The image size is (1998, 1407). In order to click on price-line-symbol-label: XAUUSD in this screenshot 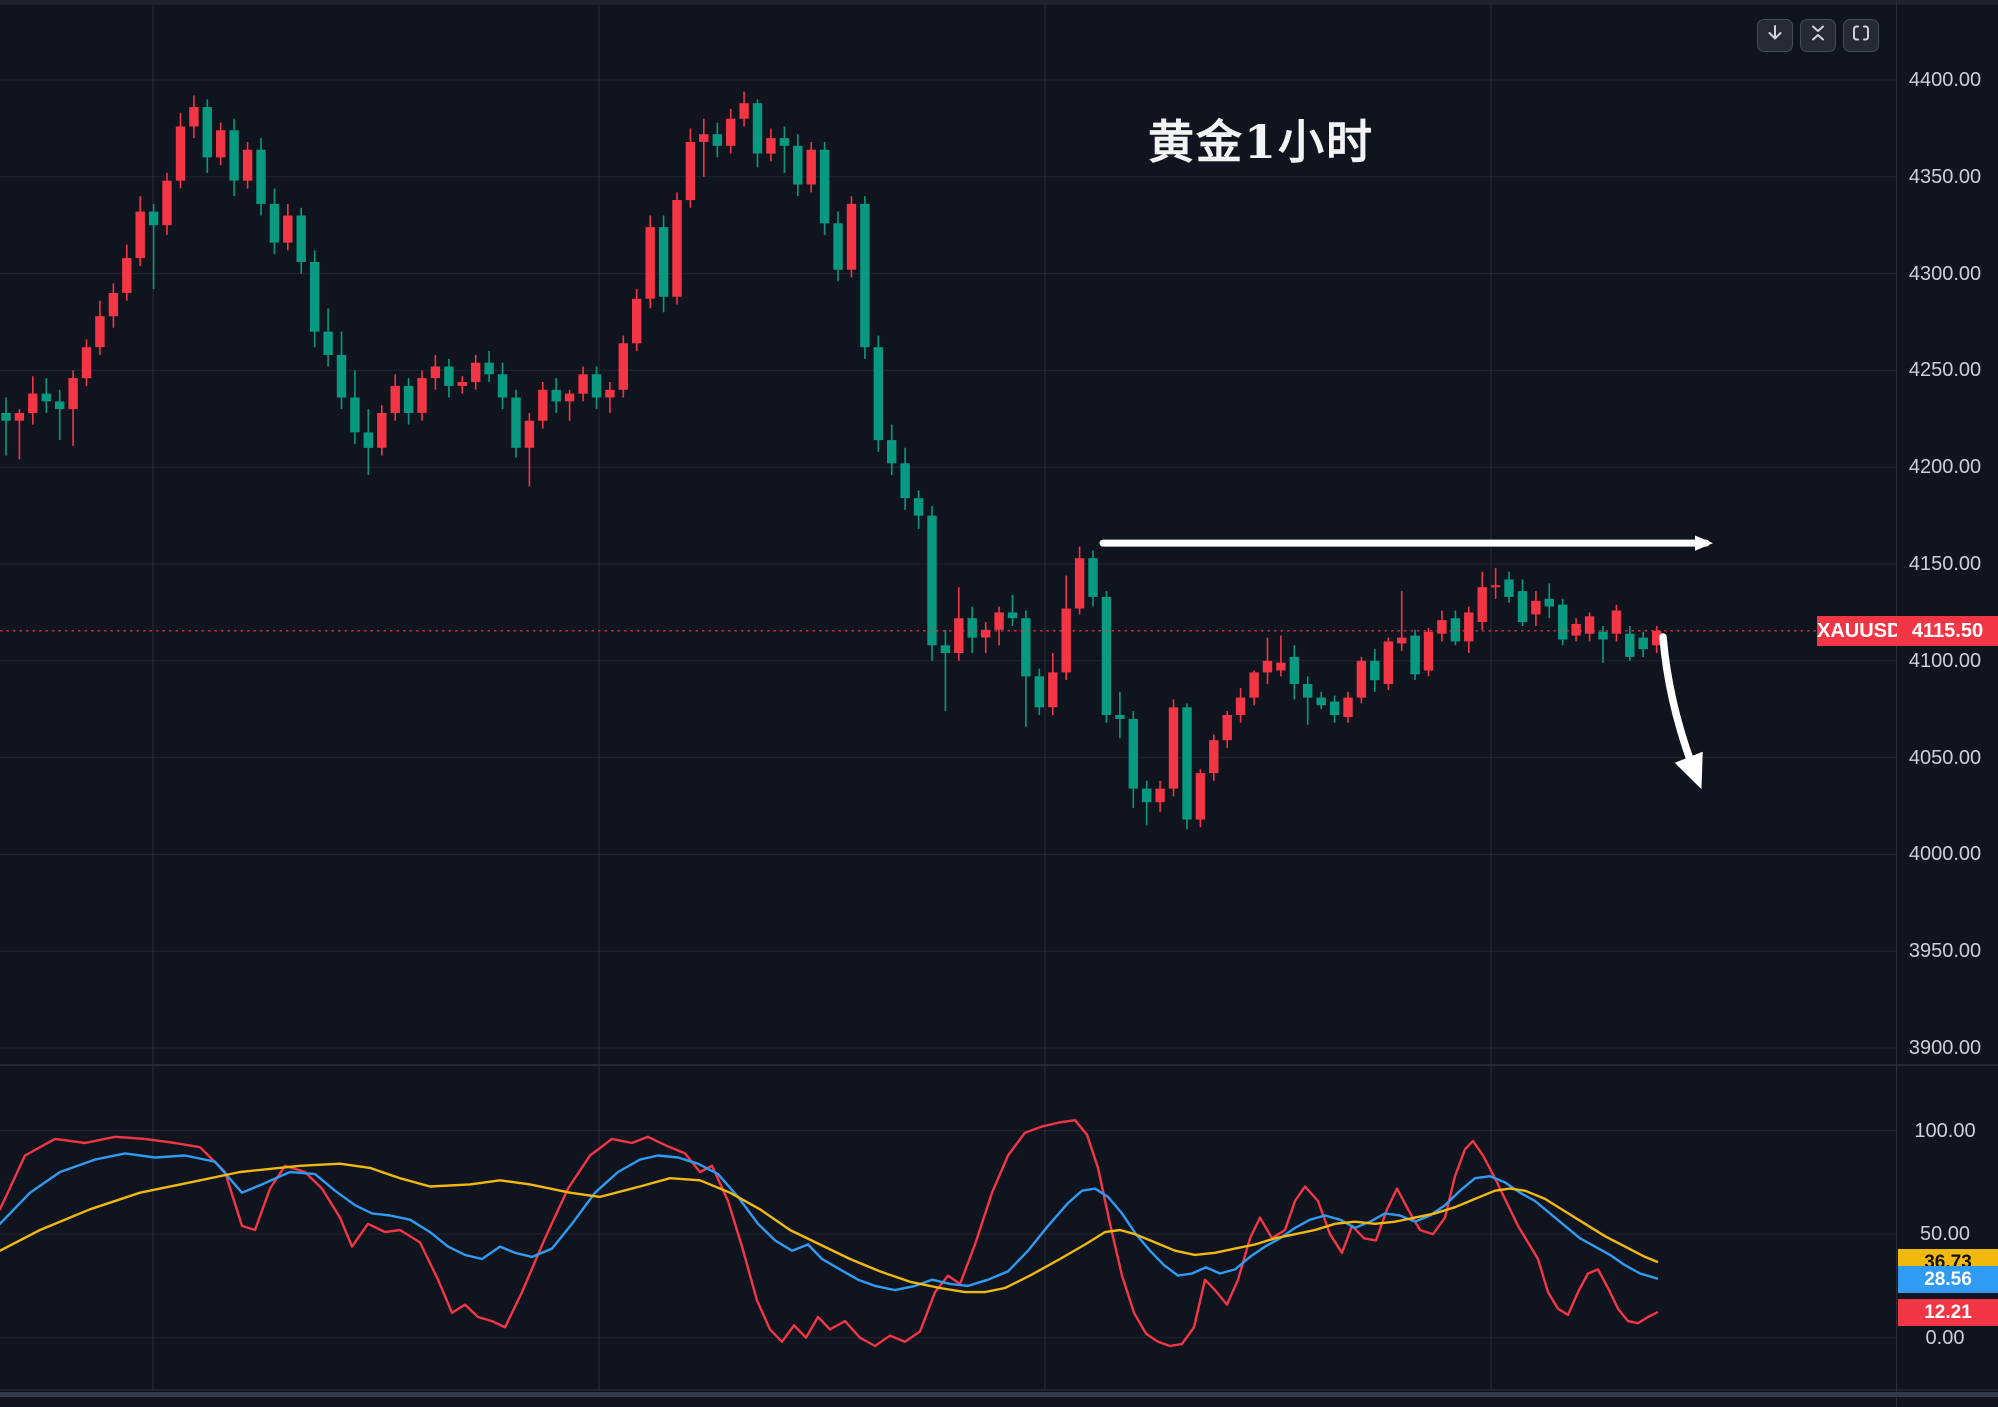, I will do `click(1859, 630)`.